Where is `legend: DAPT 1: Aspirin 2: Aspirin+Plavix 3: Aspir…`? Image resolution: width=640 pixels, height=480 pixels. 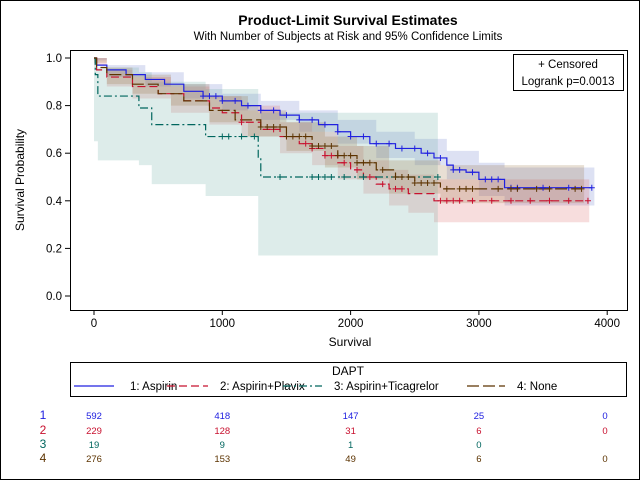 legend: DAPT 1: Aspirin 2: Aspirin+Plavix 3: Aspir… is located at coordinates (348, 379).